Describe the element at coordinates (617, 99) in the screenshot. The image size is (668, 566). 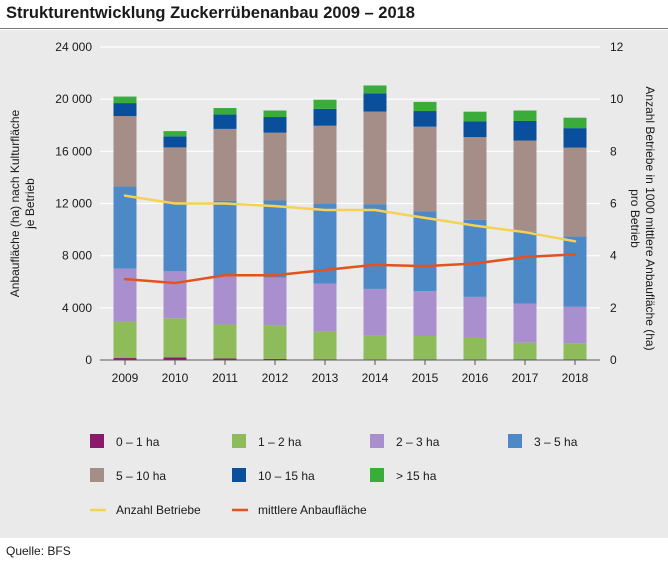
I see `y-right-tick-label: 10` at that location.